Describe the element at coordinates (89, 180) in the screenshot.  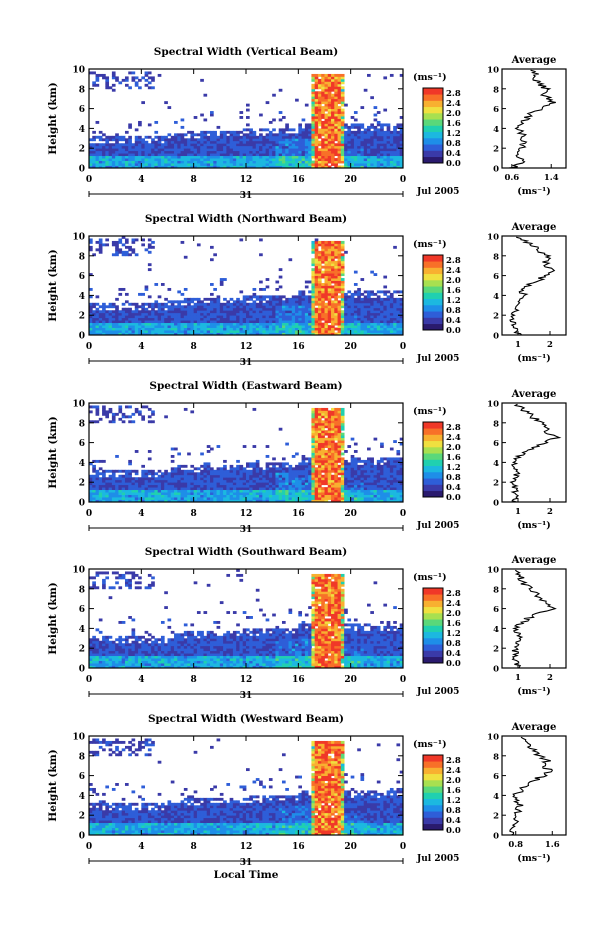
I see `x-tick-label: 0` at that location.